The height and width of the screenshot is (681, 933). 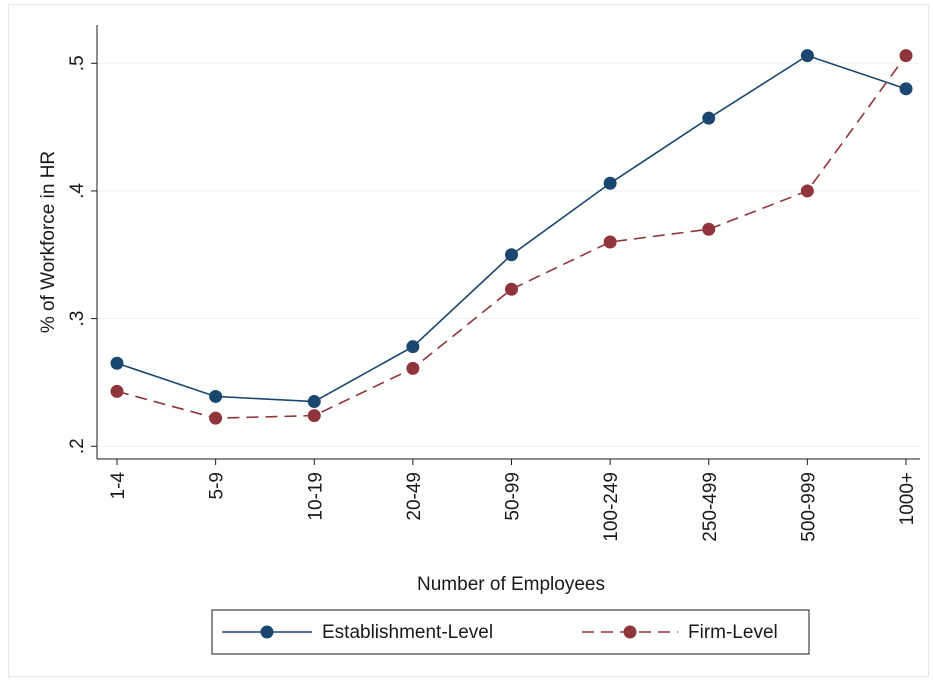 I want to click on legend: Establishment-Level Firm-Level, so click(x=510, y=632).